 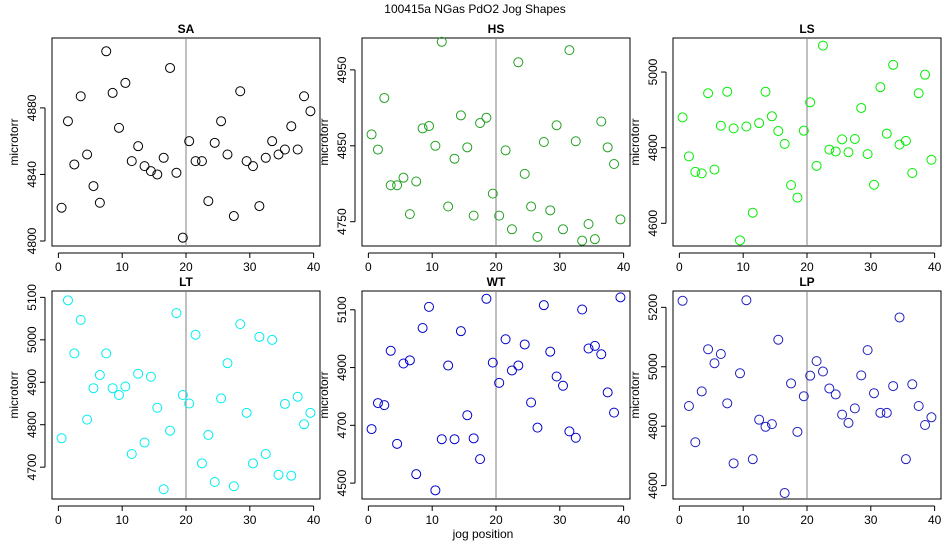 What do you see at coordinates (342, 221) in the screenshot?
I see `y-tick-label: 4750` at bounding box center [342, 221].